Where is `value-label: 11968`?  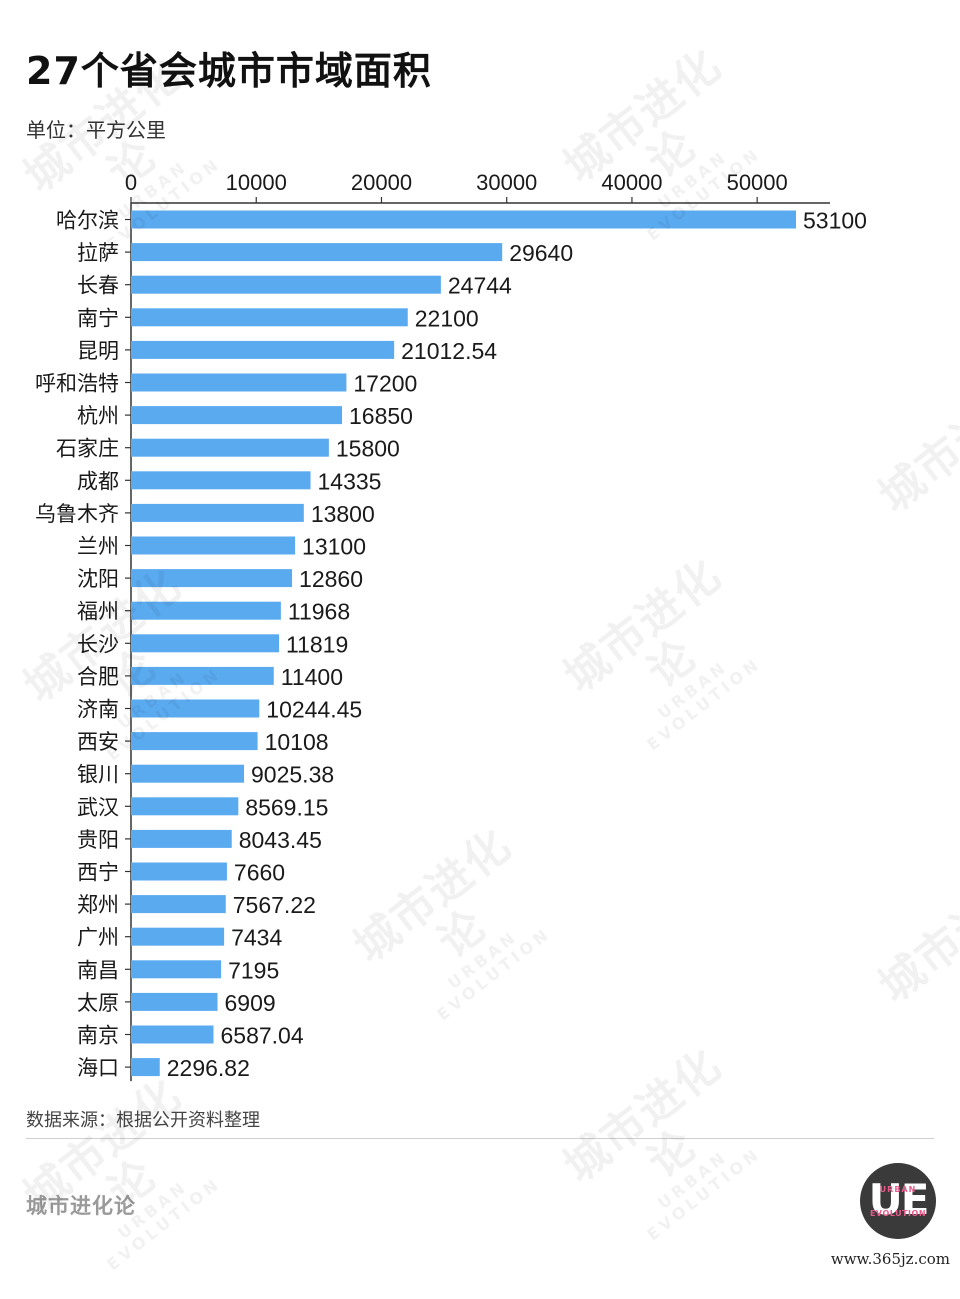
value-label: 11968 is located at coordinates (319, 612).